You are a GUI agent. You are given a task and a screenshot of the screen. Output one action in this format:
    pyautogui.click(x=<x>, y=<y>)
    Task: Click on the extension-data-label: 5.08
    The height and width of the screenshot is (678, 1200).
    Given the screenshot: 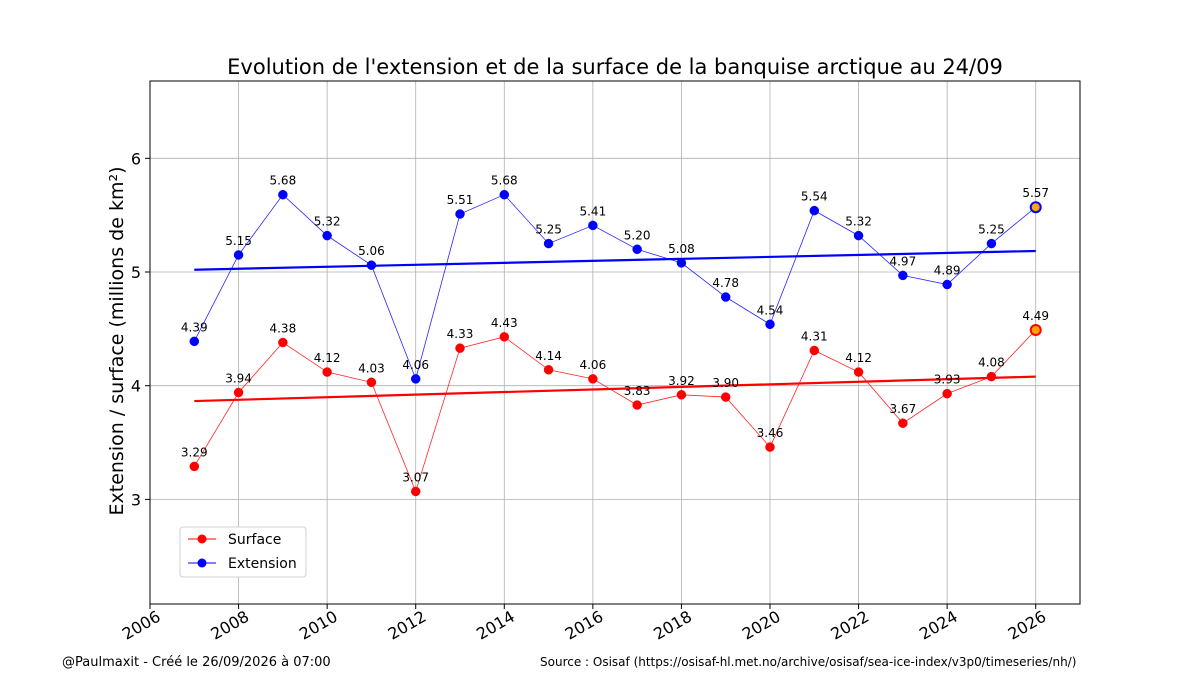 What is the action you would take?
    pyautogui.click(x=681, y=249)
    